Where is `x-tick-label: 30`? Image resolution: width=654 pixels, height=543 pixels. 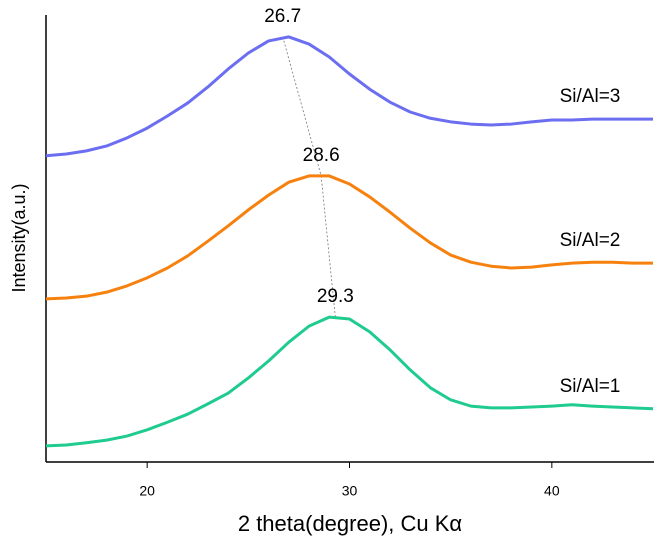
x-tick-label: 30 is located at coordinates (350, 491).